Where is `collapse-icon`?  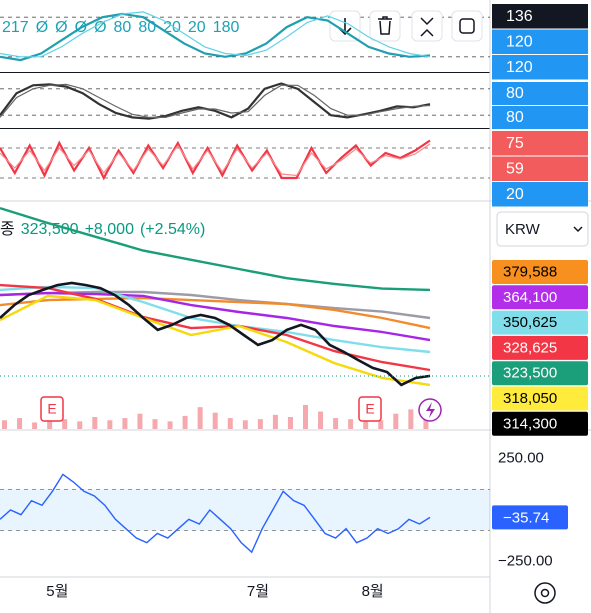 collapse-icon is located at coordinates (427, 27).